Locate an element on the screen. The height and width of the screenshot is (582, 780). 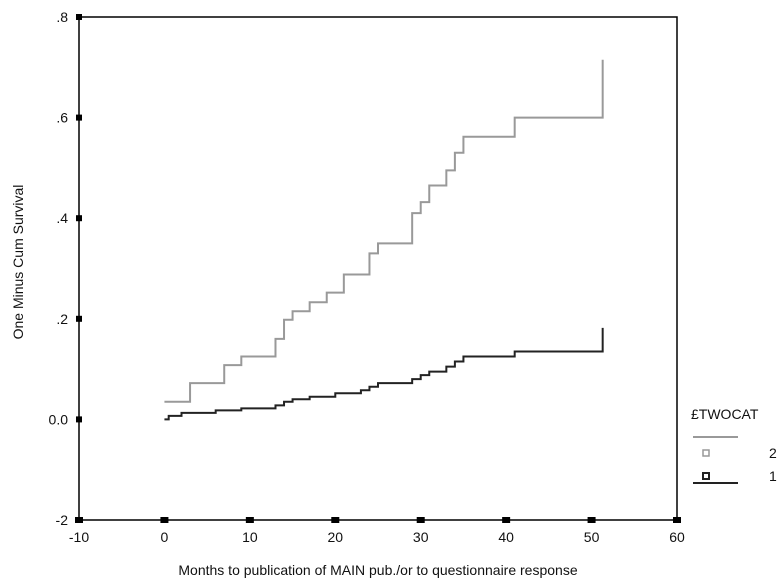
y-tick-label: .2 is located at coordinates (62, 319).